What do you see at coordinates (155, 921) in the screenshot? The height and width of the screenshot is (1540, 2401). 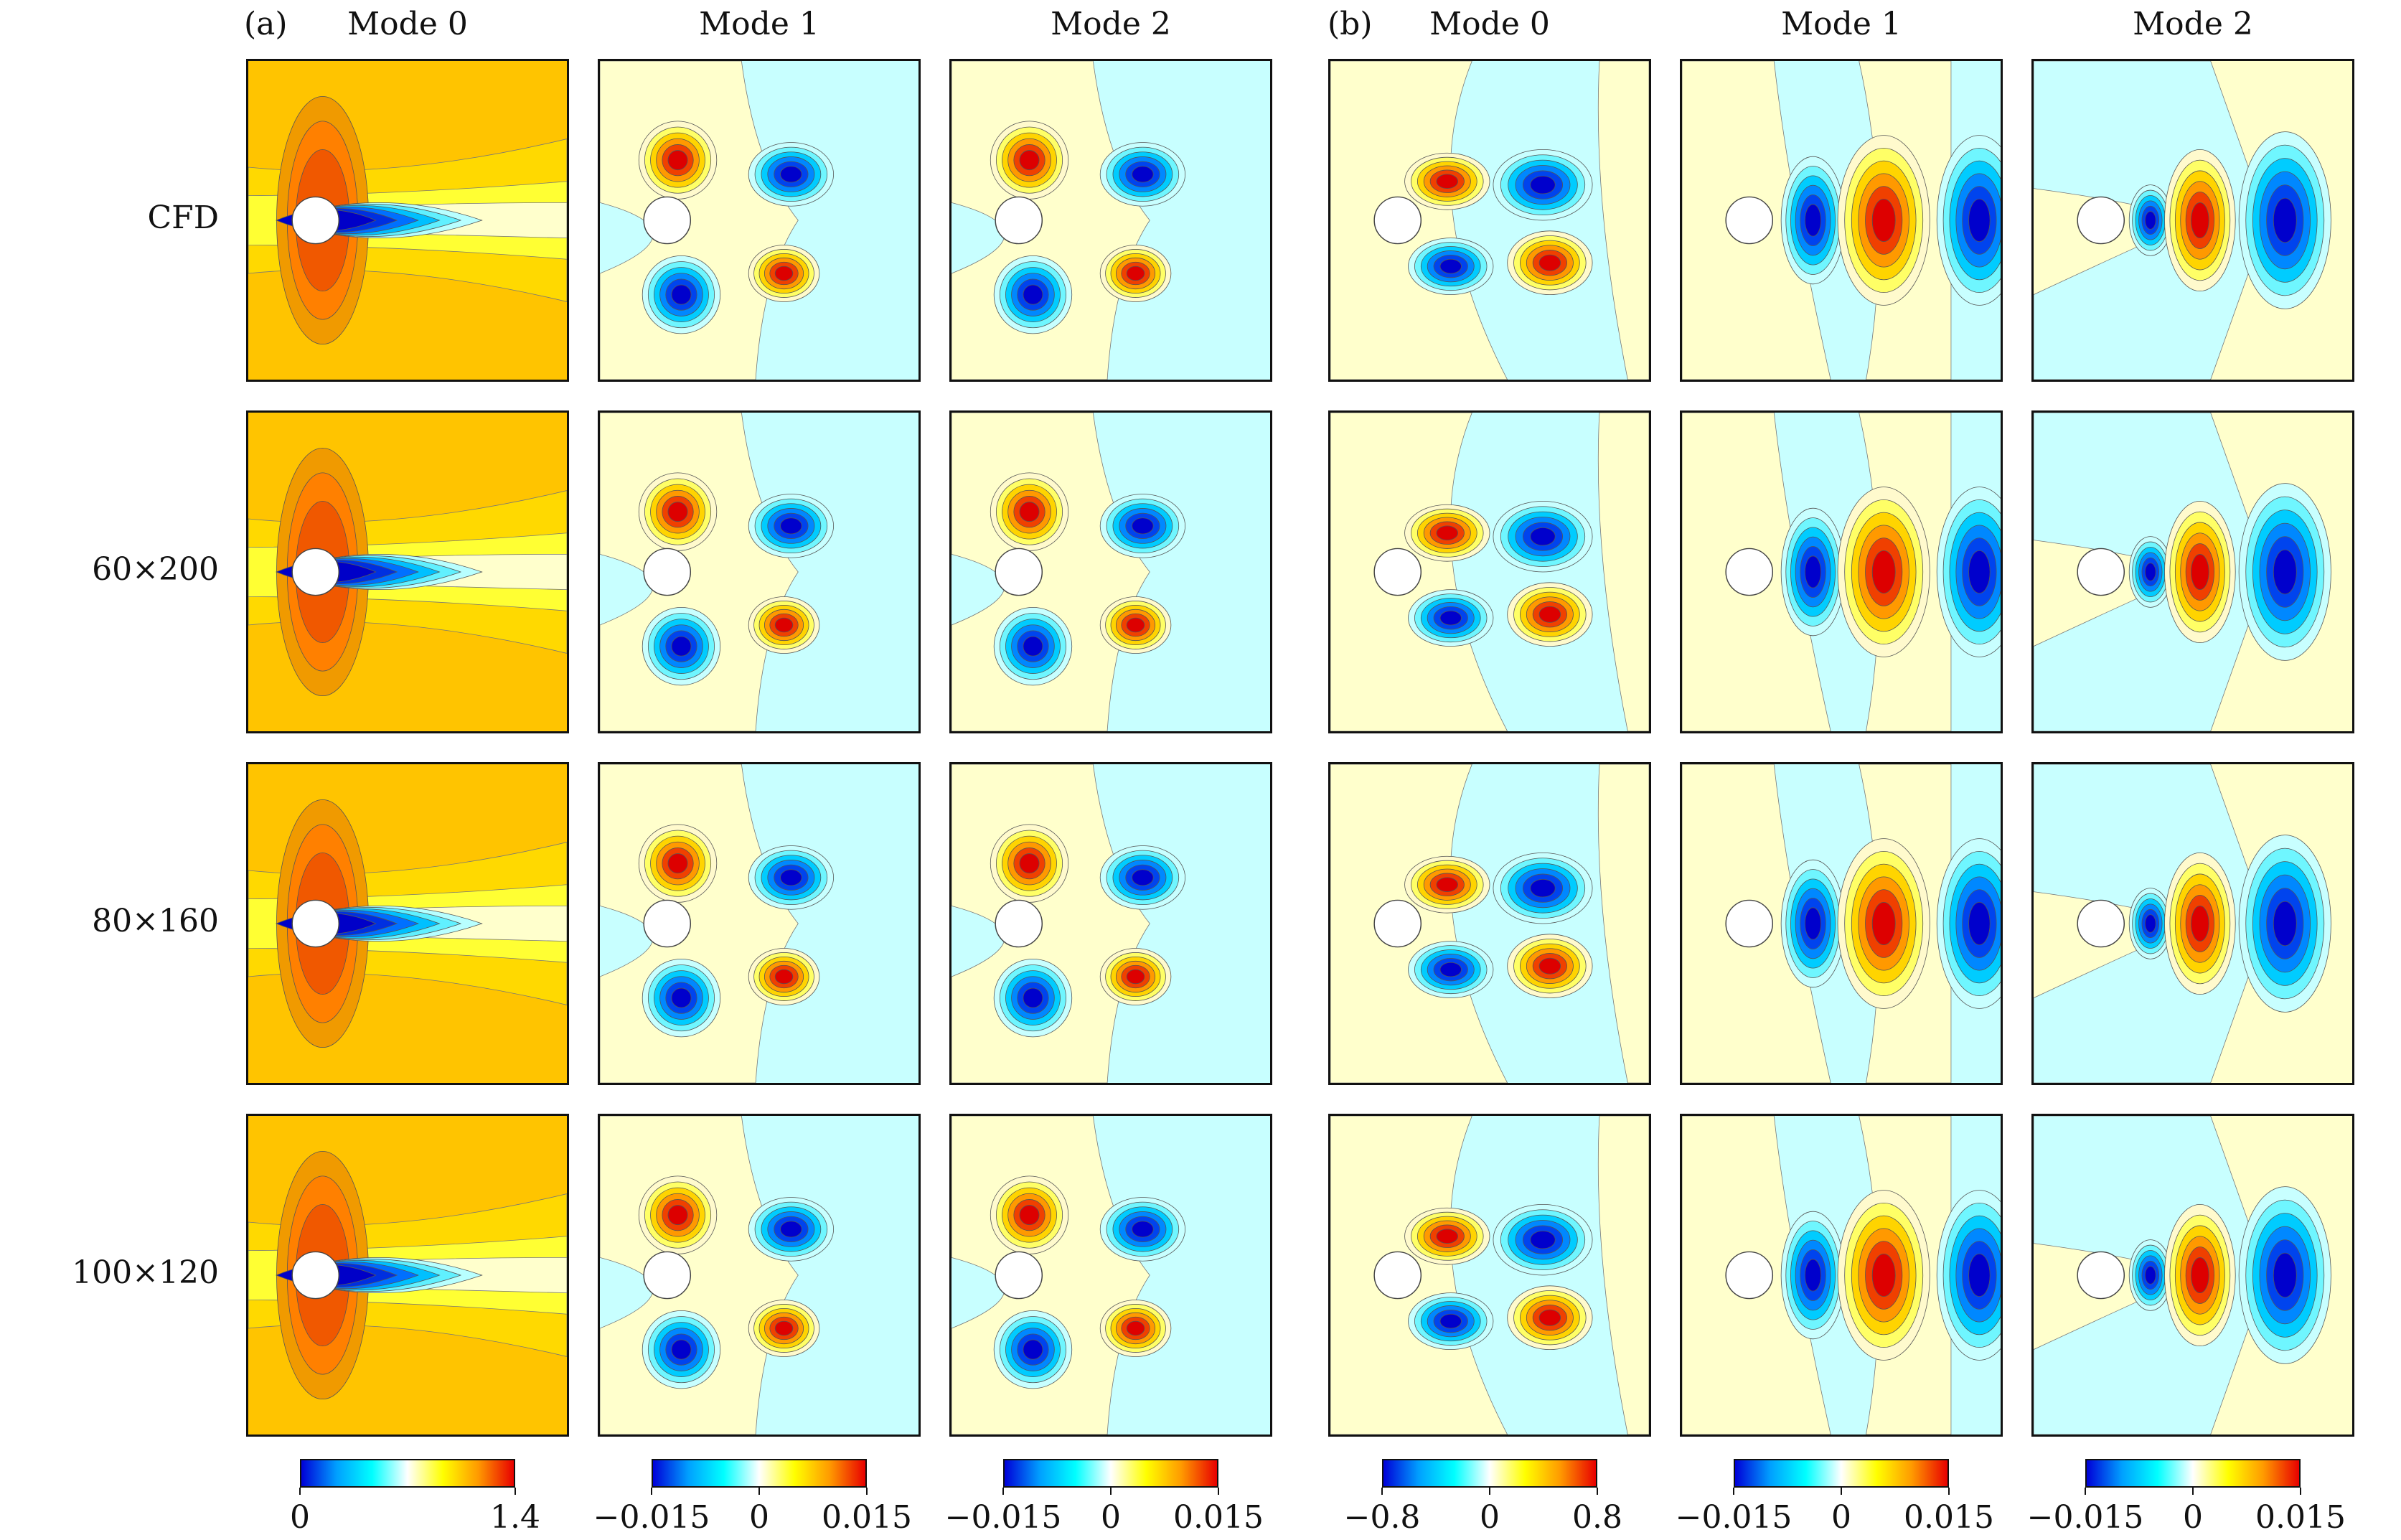 I see `row-label: 80×160` at bounding box center [155, 921].